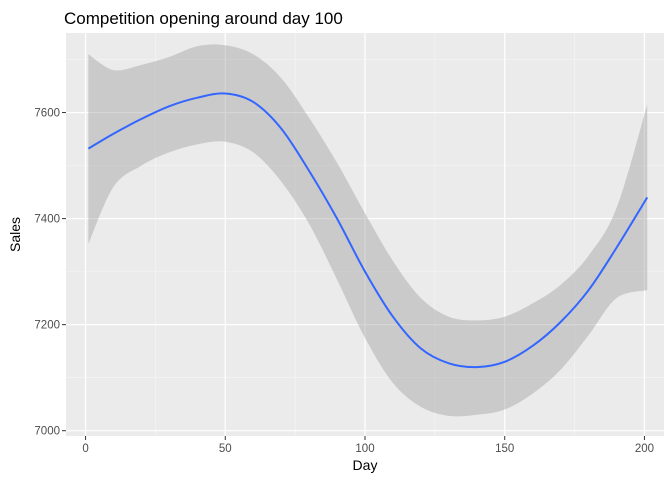  Describe the element at coordinates (364, 449) in the screenshot. I see `x-tick-label: 100` at that location.